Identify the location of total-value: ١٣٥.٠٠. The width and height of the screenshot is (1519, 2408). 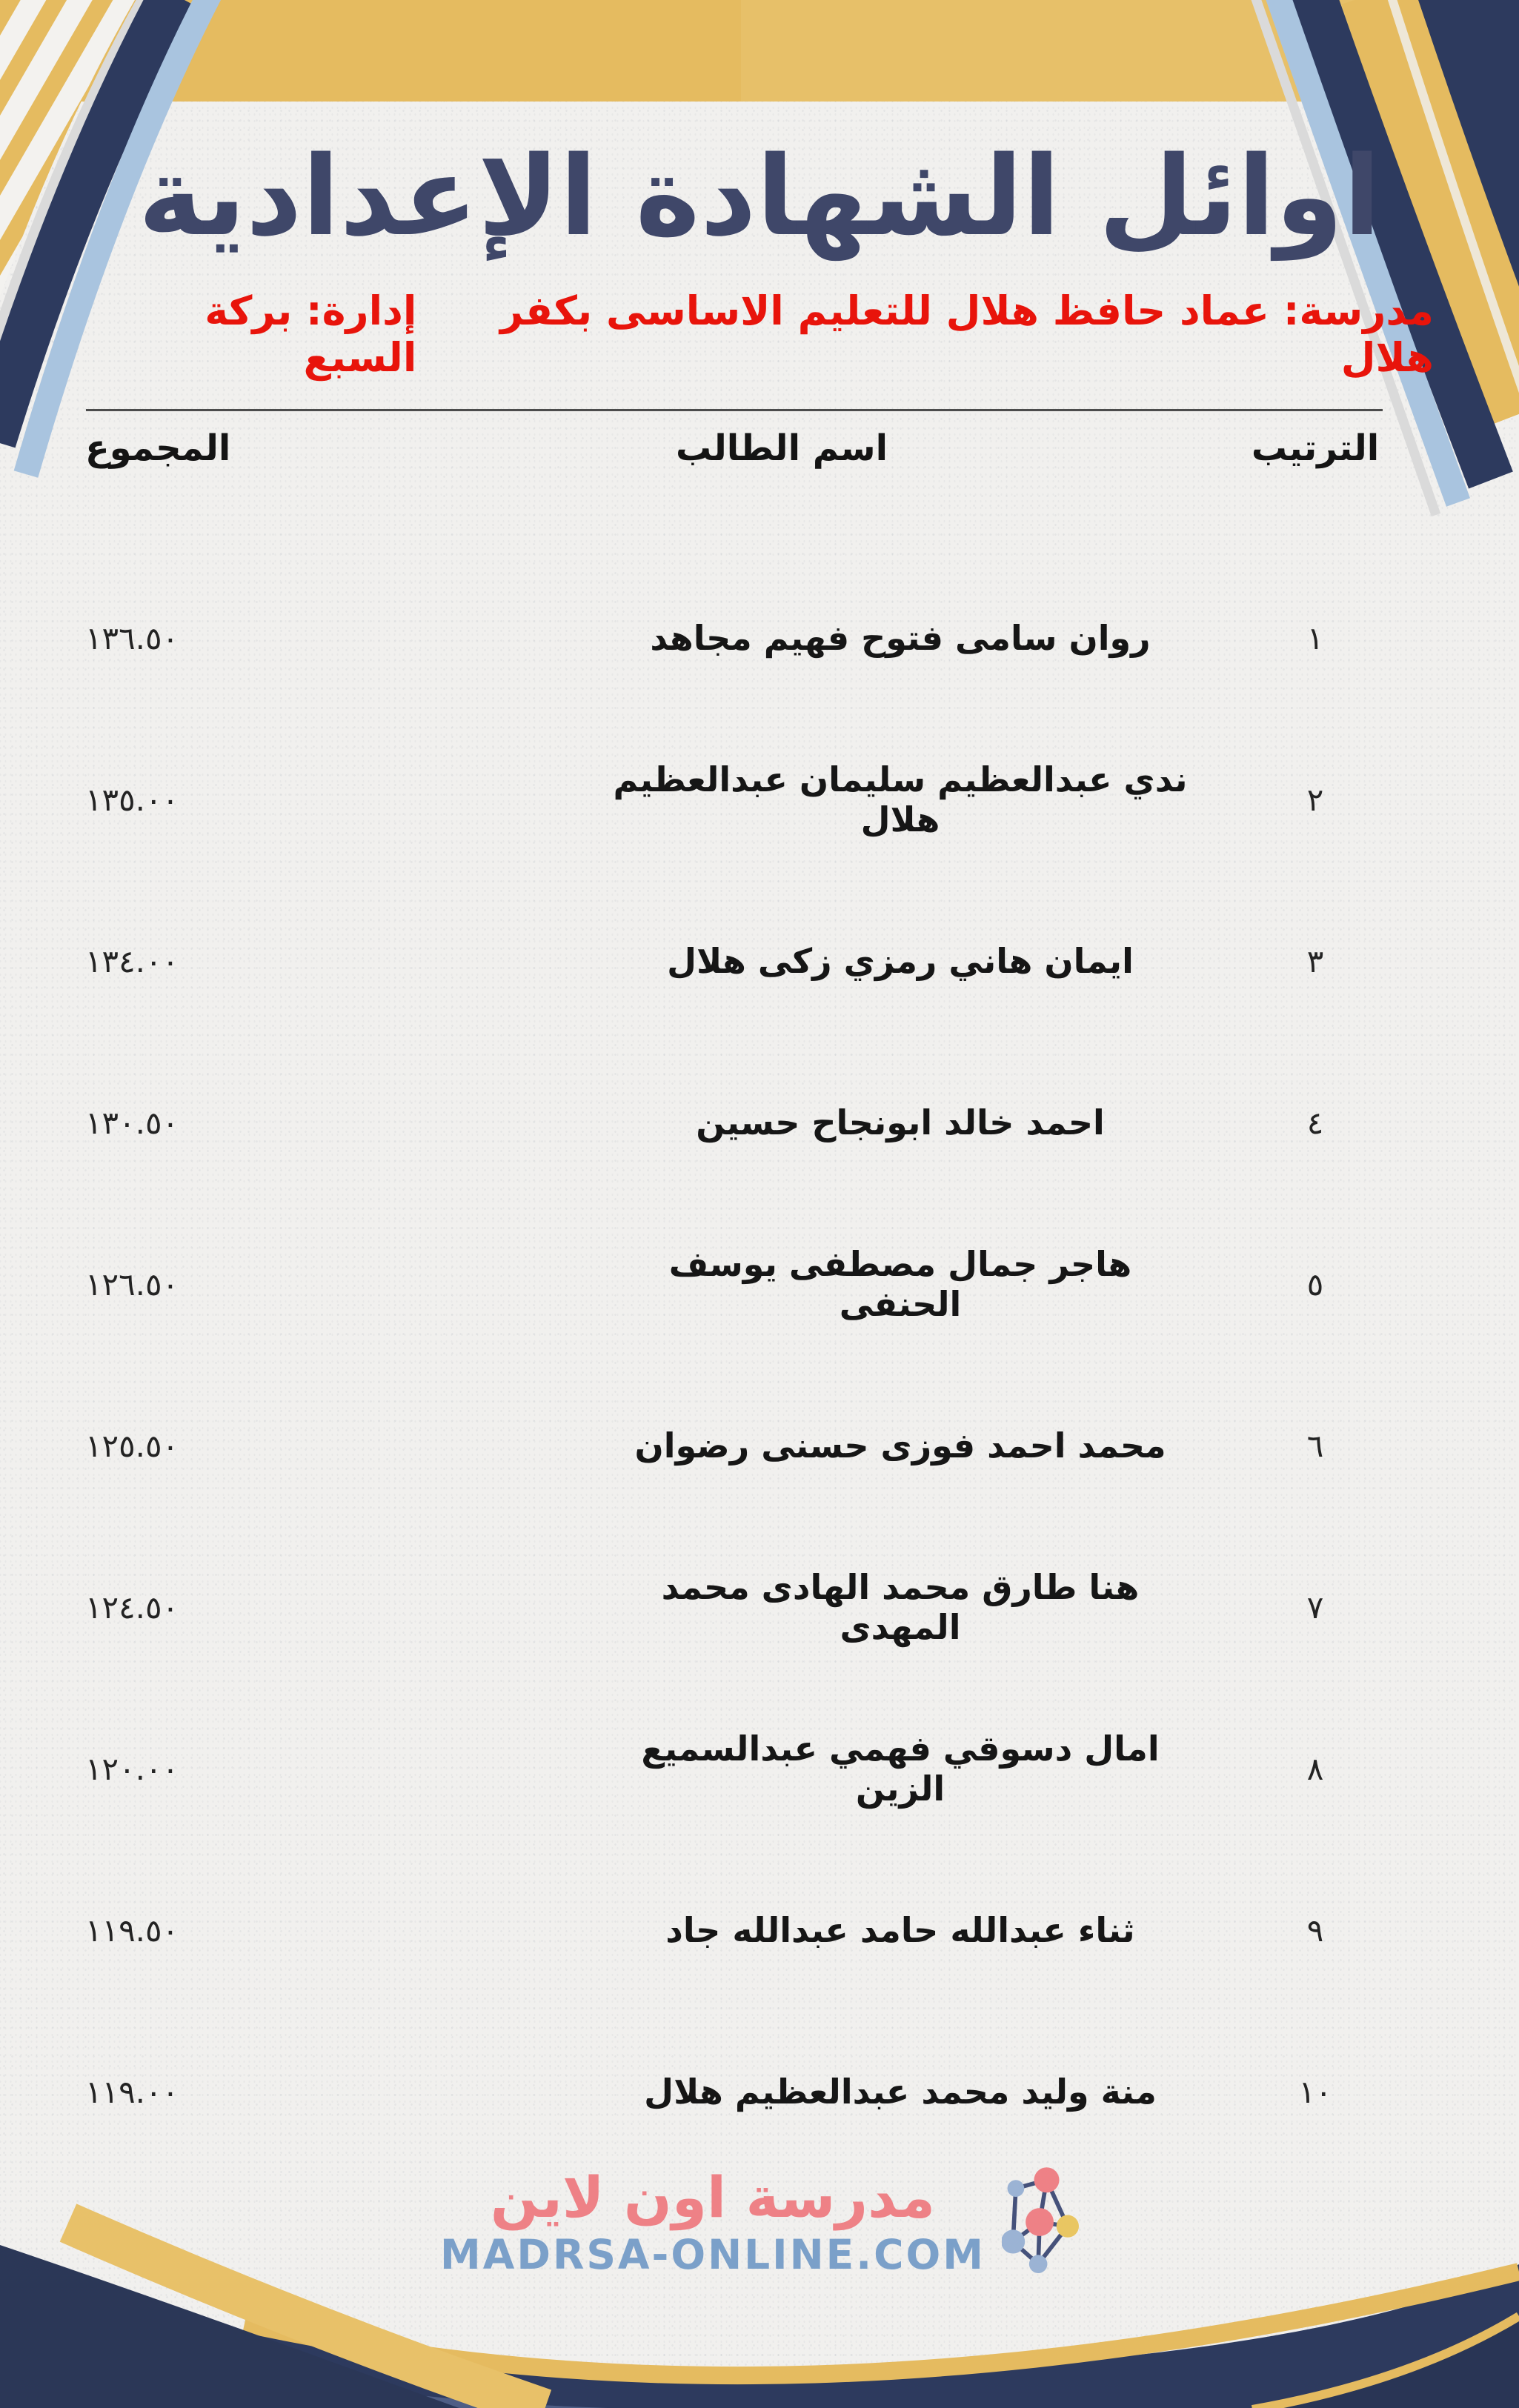
(132, 799).